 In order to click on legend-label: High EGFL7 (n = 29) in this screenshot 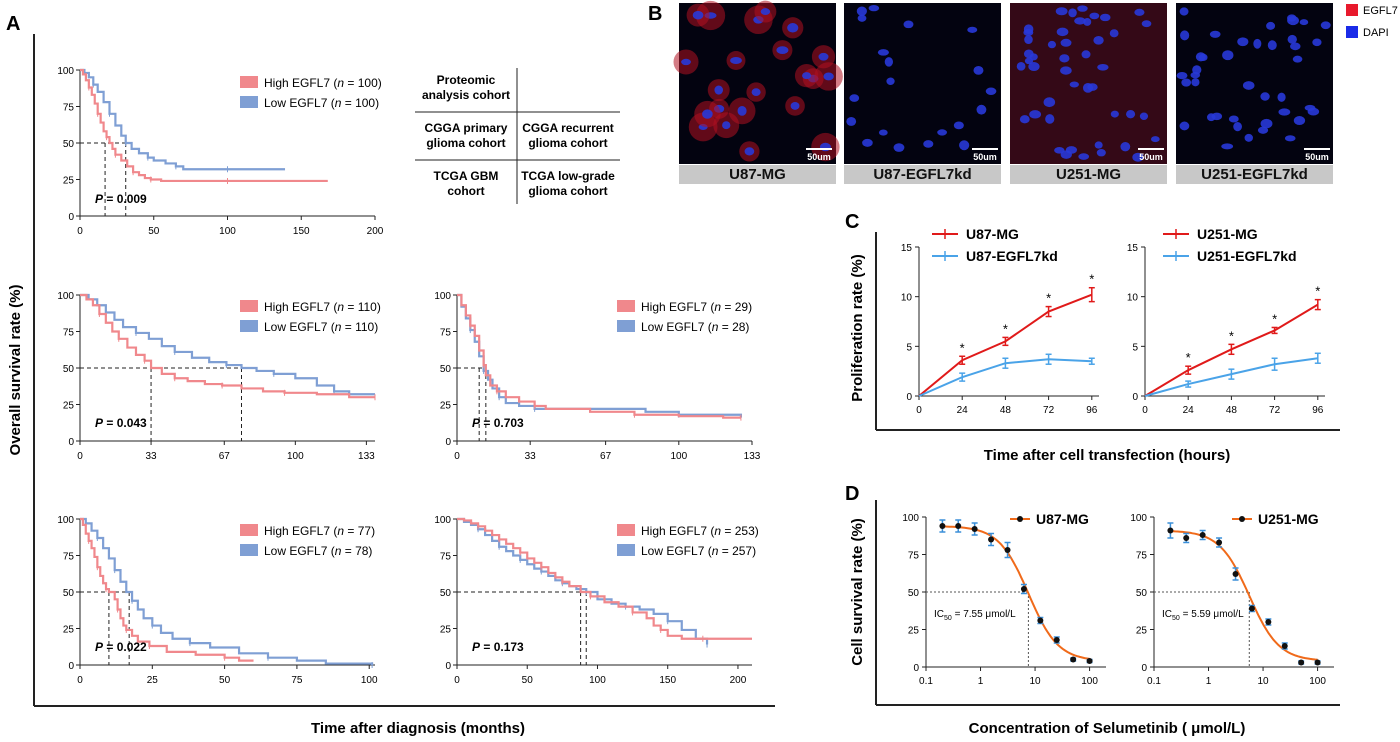, I will do `click(696, 307)`.